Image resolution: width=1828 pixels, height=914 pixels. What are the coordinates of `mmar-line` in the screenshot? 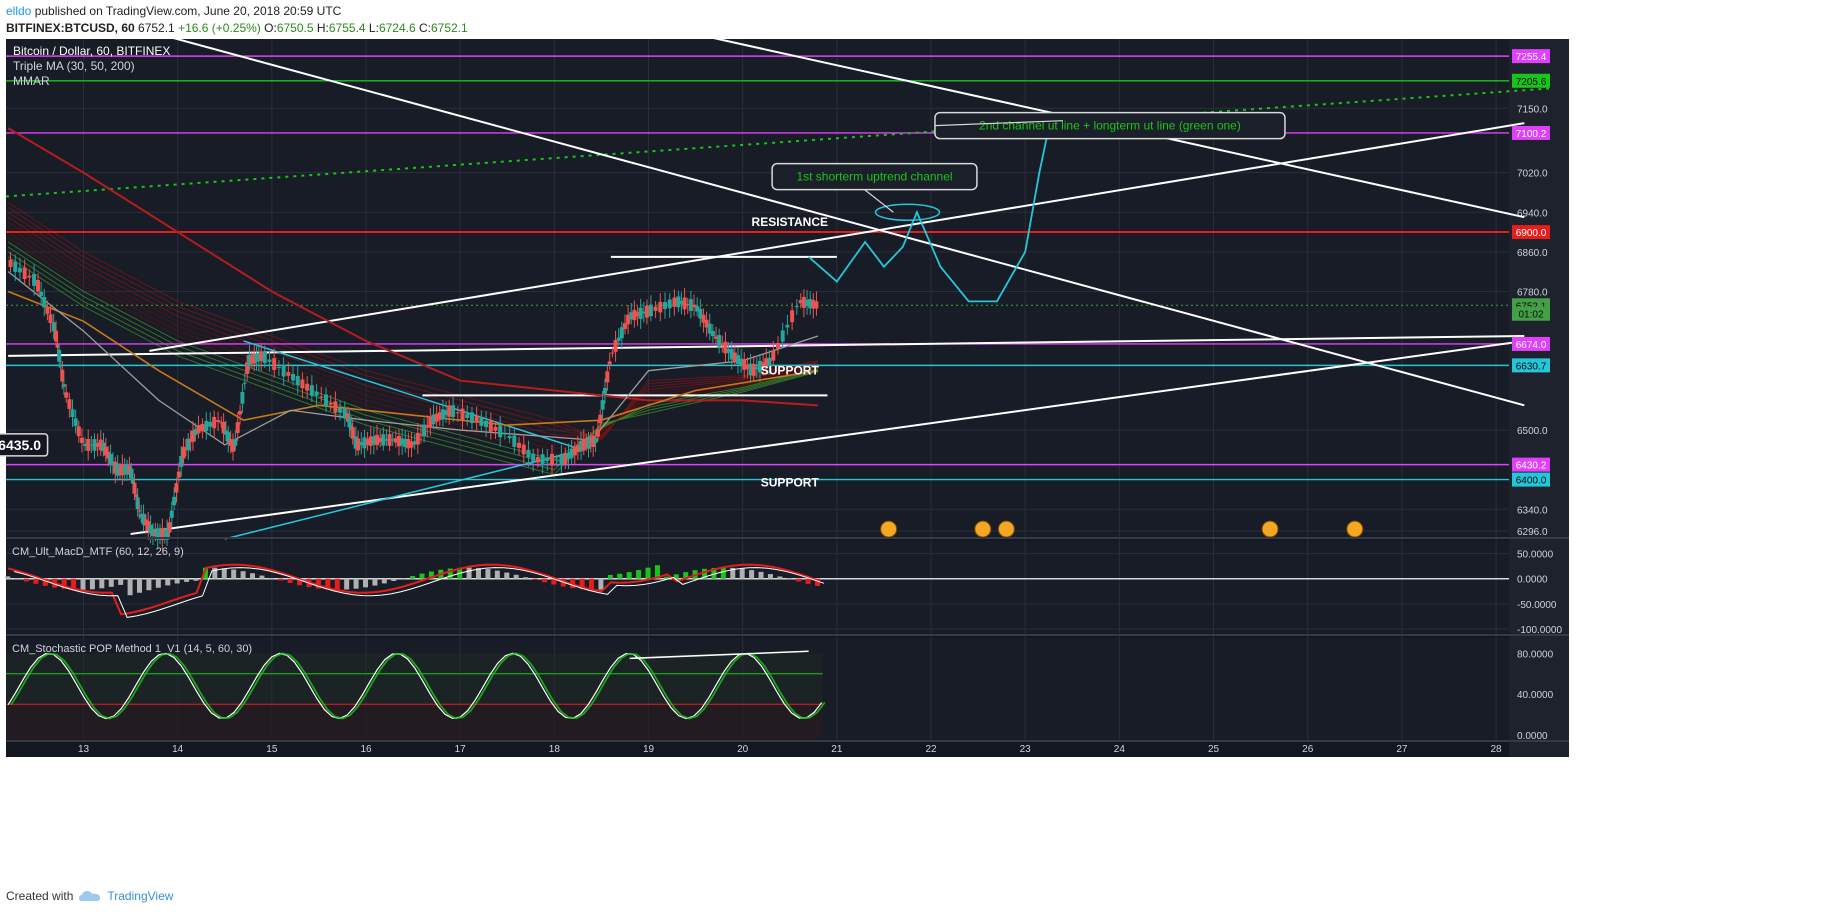 It's located at (413, 361).